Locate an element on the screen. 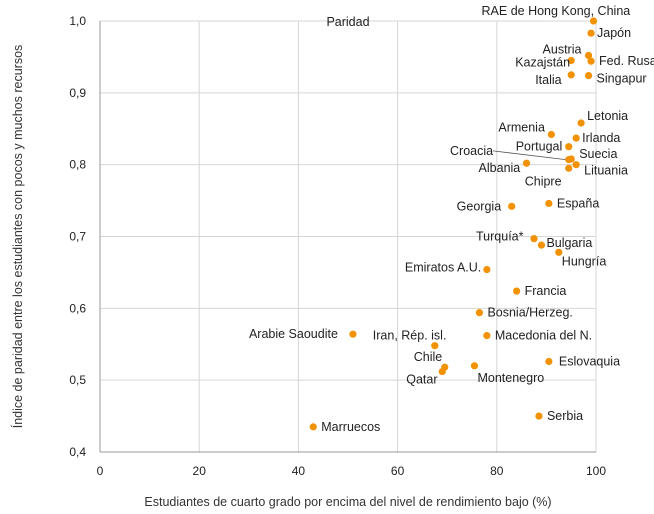 The height and width of the screenshot is (514, 654). point-label: Croacia is located at coordinates (471, 151).